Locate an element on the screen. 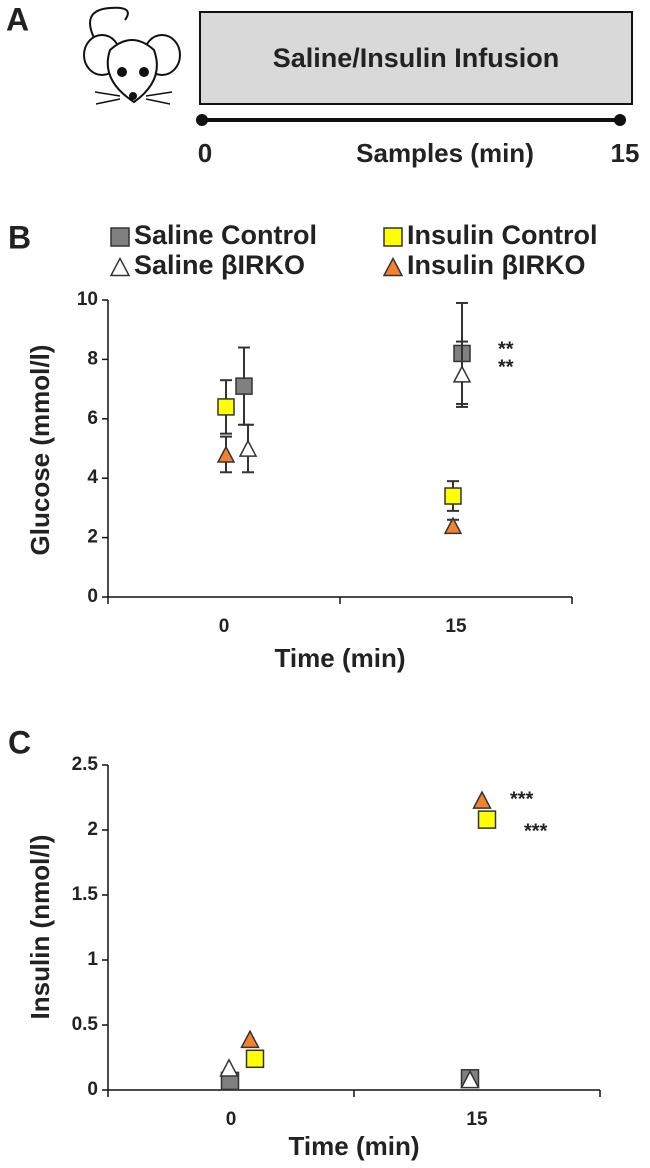  y-tick-label: 6 is located at coordinates (92, 418).